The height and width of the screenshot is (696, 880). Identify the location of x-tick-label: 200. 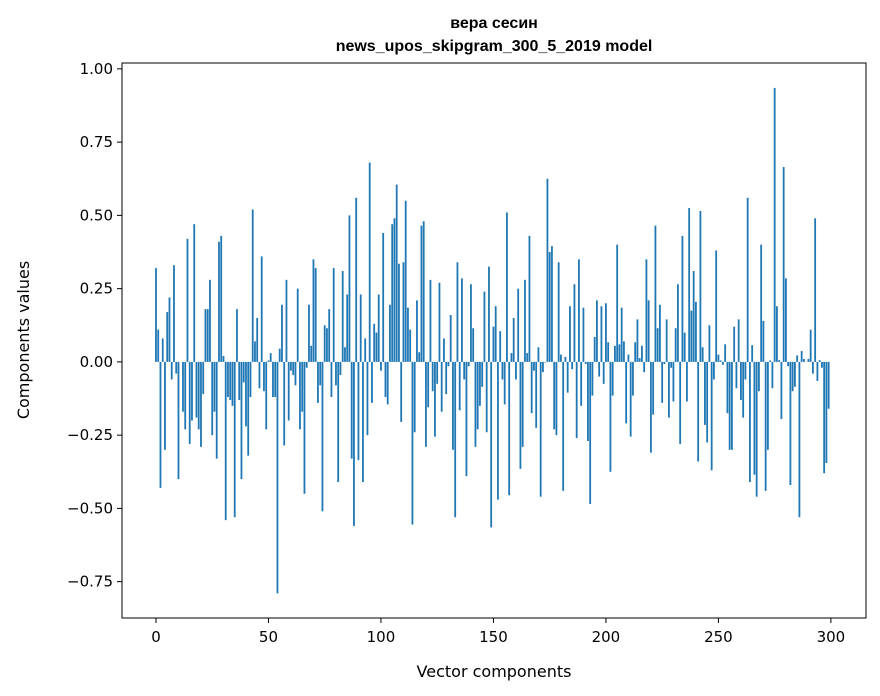
(606, 637).